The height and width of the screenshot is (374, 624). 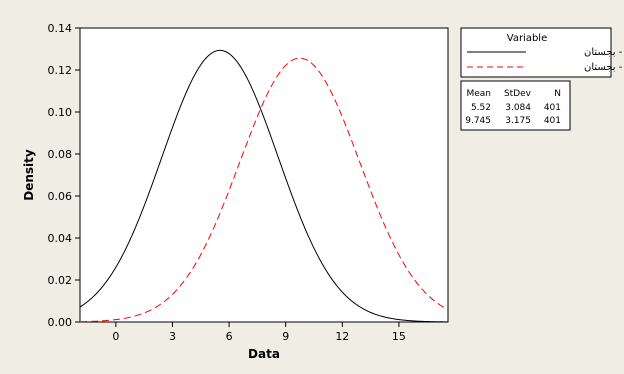 I want to click on legend-title: Variable, so click(x=527, y=38).